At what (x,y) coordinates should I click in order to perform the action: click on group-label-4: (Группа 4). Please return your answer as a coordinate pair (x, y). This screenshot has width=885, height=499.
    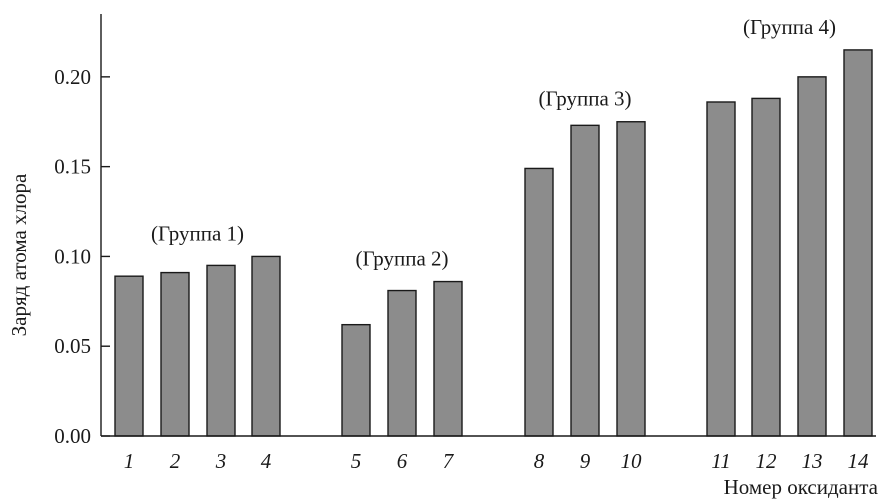
    Looking at the image, I should click on (789, 27).